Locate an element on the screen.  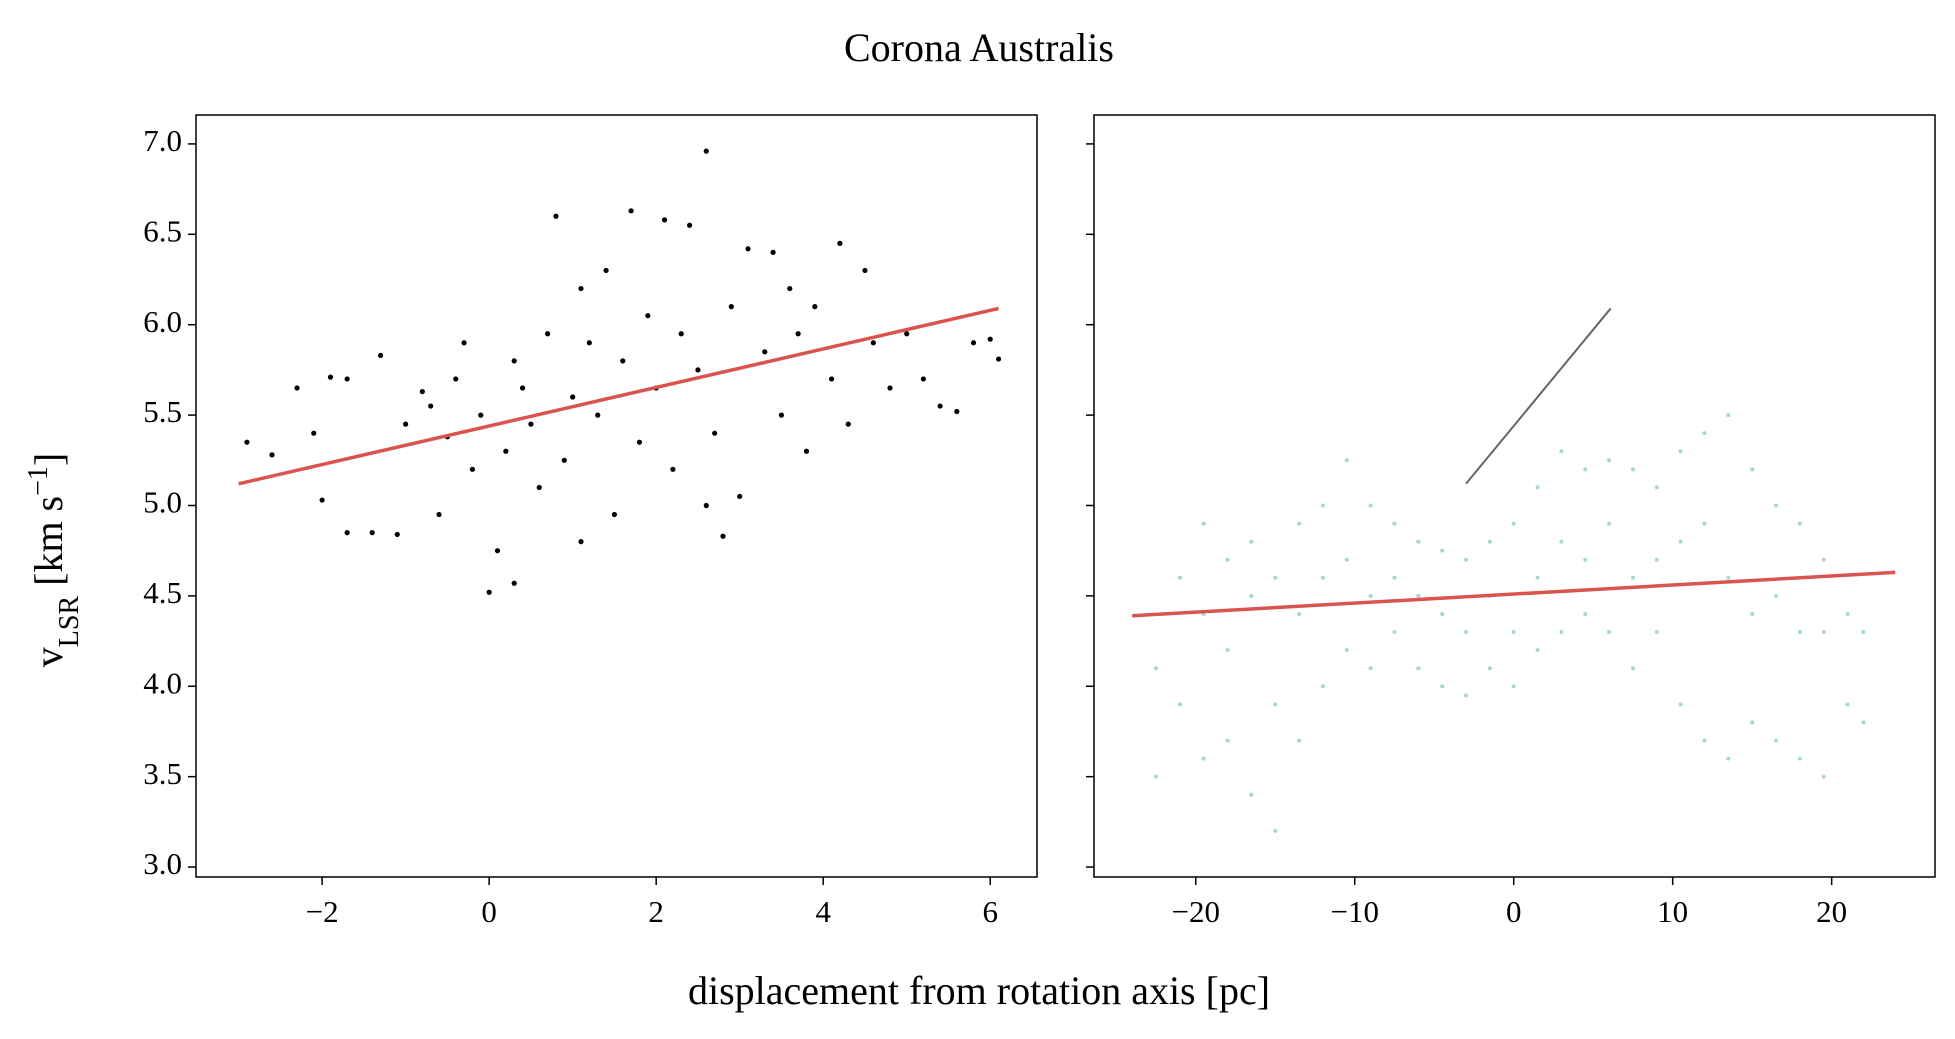
y-label-part: ] is located at coordinates (48, 459).